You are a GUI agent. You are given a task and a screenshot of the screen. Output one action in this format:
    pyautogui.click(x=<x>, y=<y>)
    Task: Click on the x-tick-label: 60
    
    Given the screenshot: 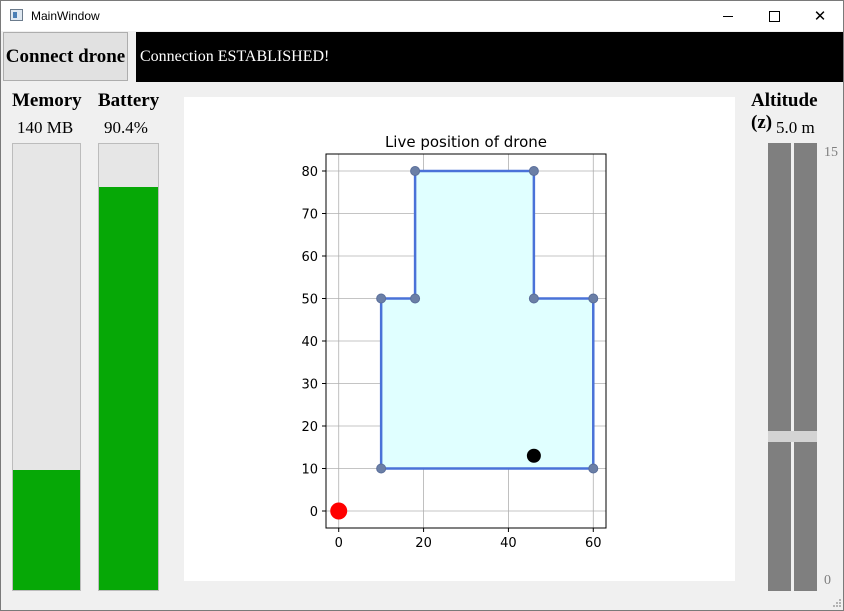 What is the action you would take?
    pyautogui.click(x=593, y=543)
    